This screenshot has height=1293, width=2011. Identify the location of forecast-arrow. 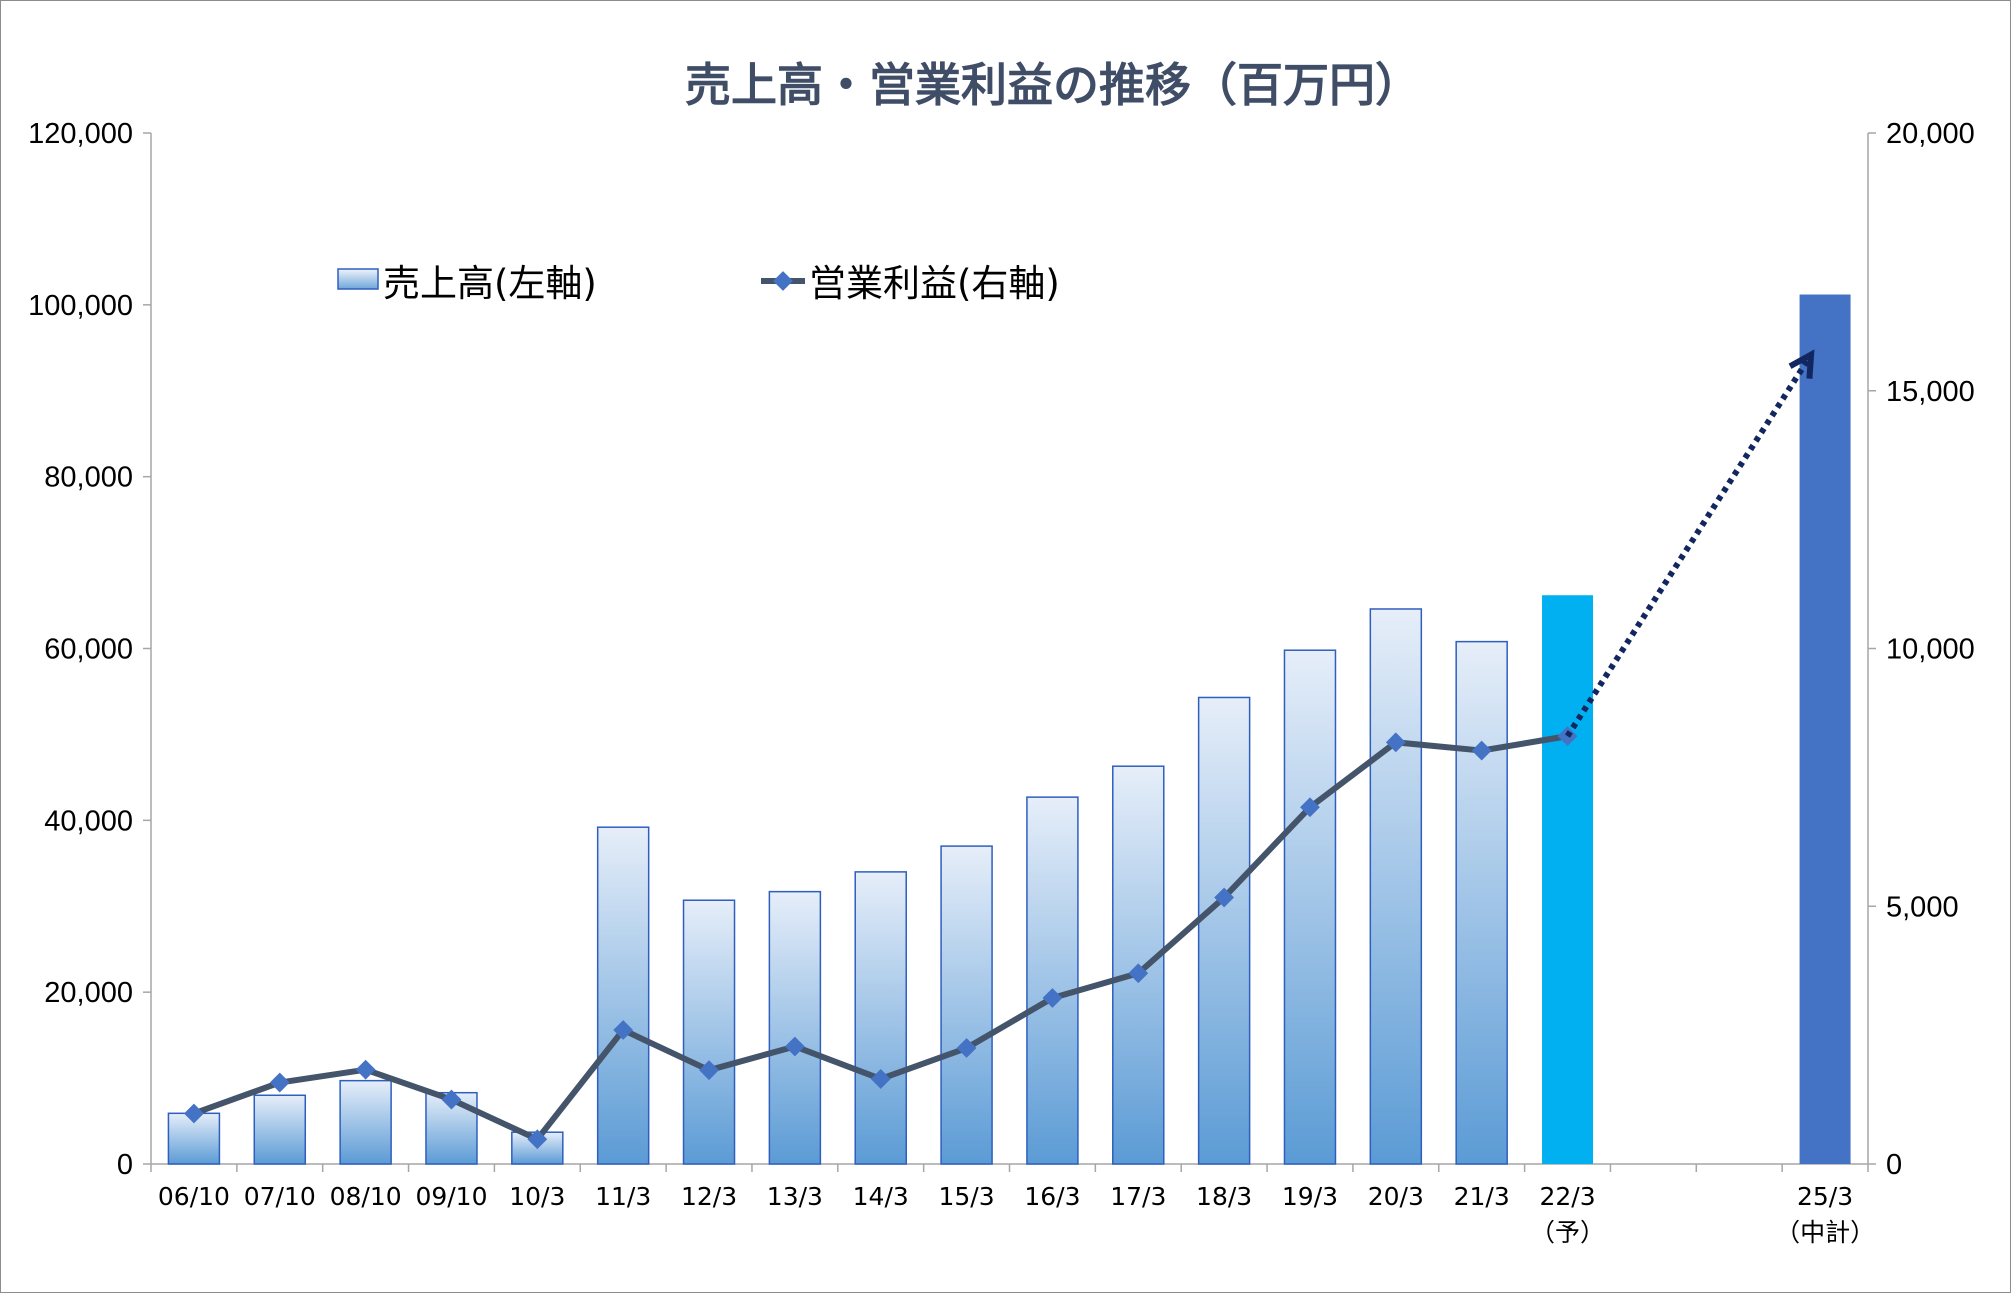
(1689, 543).